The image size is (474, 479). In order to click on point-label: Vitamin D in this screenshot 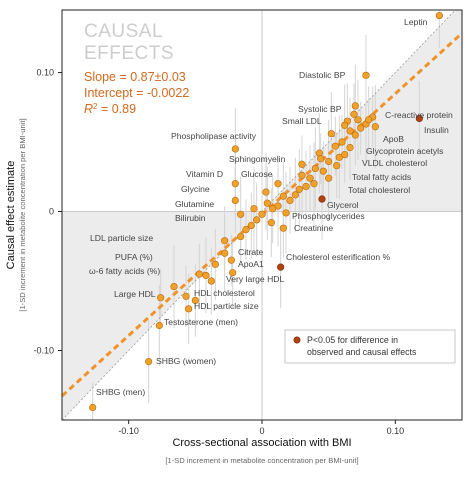, I will do `click(204, 174)`.